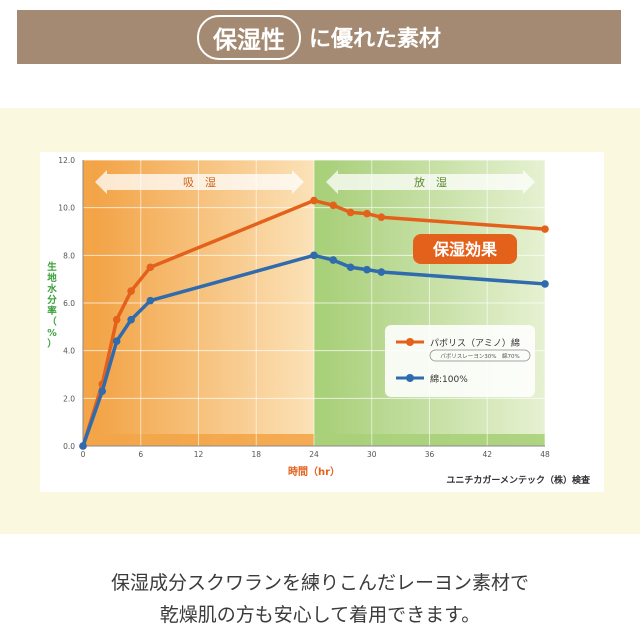 The height and width of the screenshot is (640, 640). What do you see at coordinates (320, 615) in the screenshot?
I see `caption-line-2: 乾燥肌の方も安心して着用できます。` at bounding box center [320, 615].